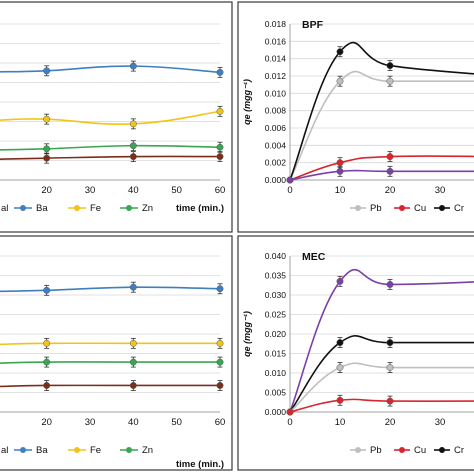 The image size is (474, 474). I want to click on y-tick-label: 0.006, so click(276, 128).